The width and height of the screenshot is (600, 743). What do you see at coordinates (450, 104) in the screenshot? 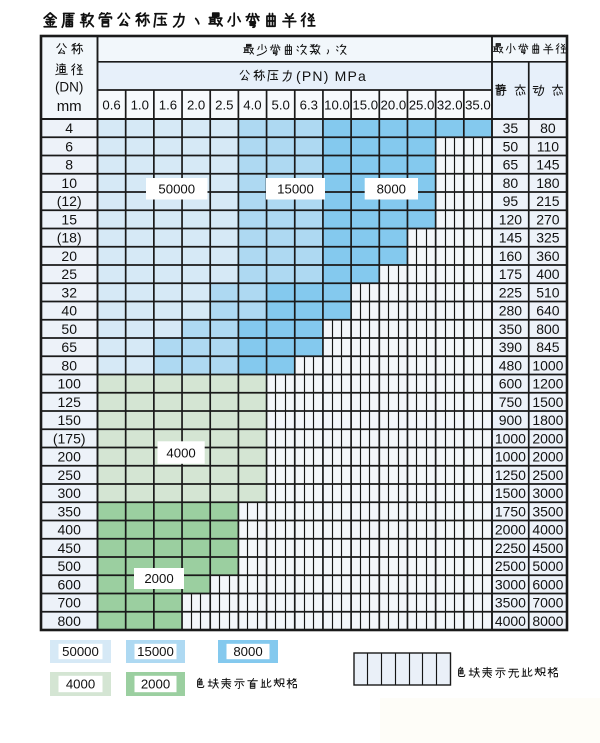
I see `svg-text: 32.0` at bounding box center [450, 104].